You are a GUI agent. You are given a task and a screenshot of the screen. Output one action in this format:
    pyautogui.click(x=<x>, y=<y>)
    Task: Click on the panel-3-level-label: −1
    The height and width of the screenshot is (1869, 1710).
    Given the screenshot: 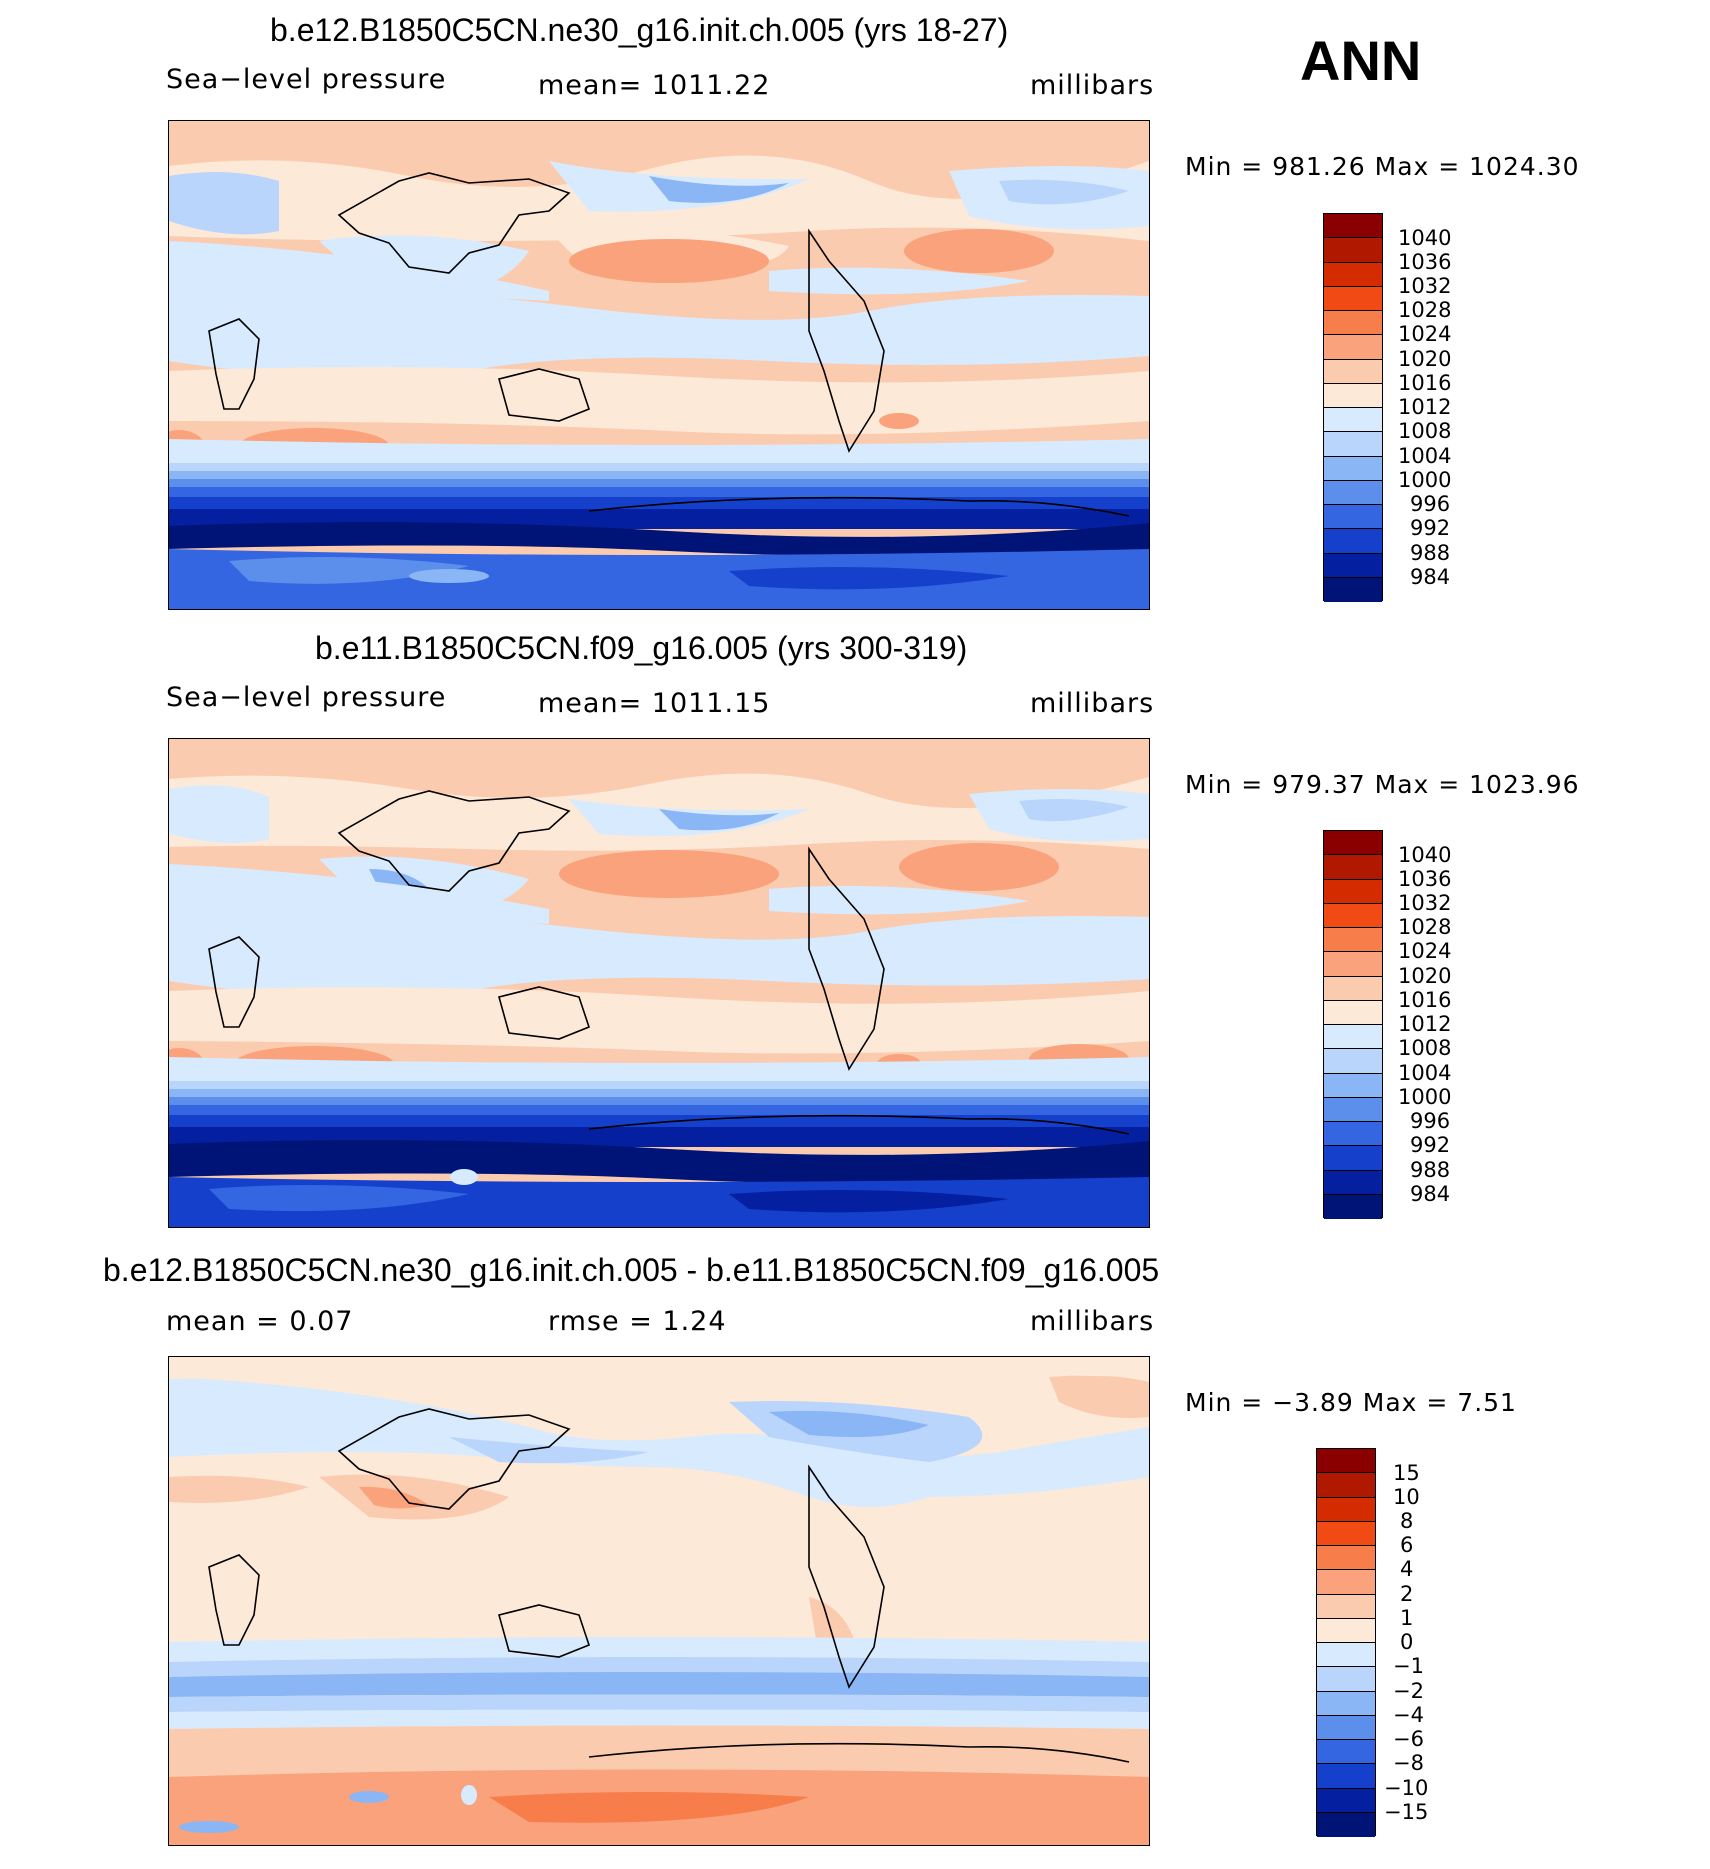 What is the action you would take?
    pyautogui.click(x=1408, y=1666)
    